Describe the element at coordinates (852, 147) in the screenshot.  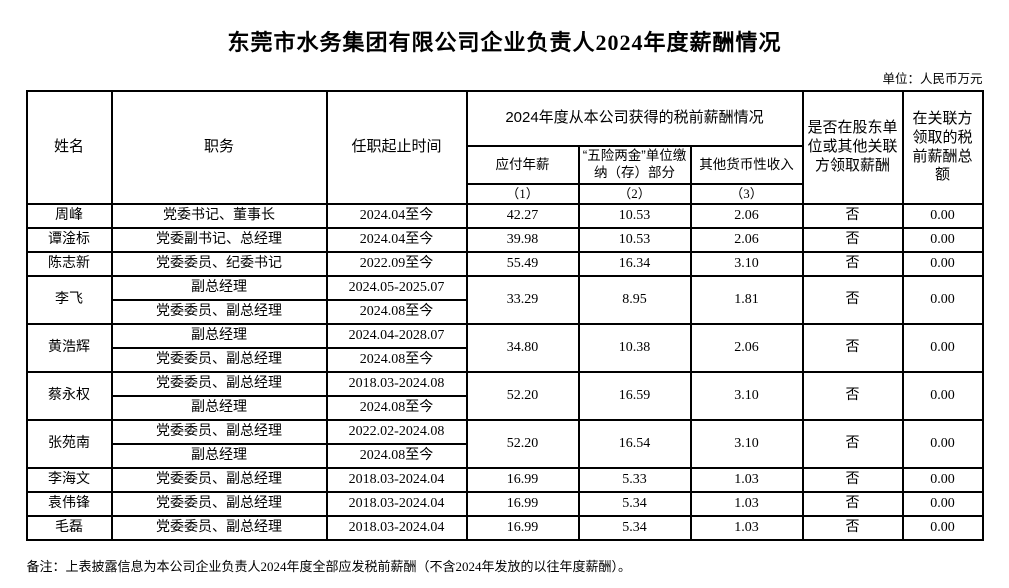
I see `header-related-salary: 是否在股东单位或其他关联方领取薪酬` at that location.